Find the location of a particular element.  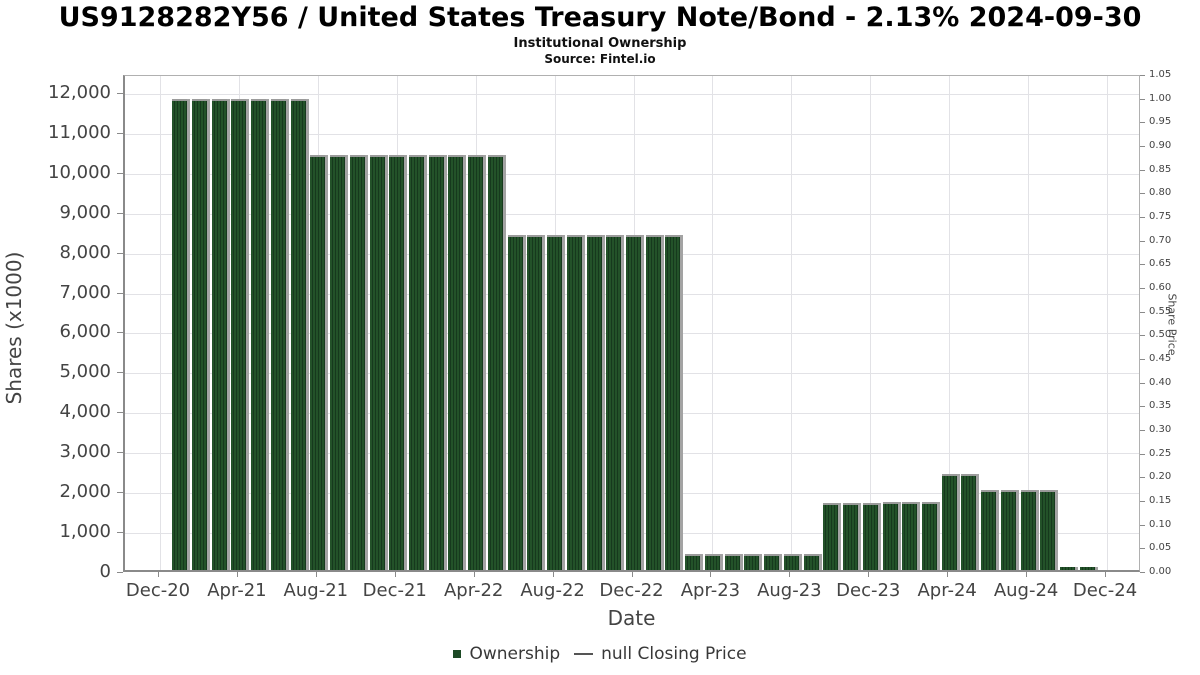

y-tick-label-right: 0.30 is located at coordinates (1160, 429).